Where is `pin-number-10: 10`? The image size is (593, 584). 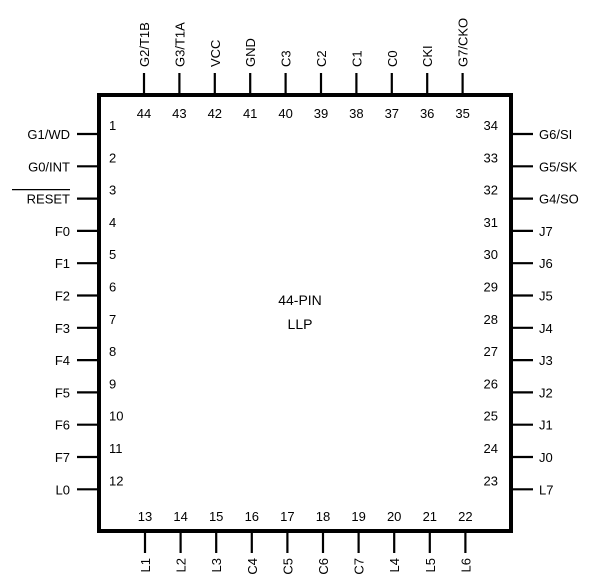 pin-number-10: 10 is located at coordinates (116, 416).